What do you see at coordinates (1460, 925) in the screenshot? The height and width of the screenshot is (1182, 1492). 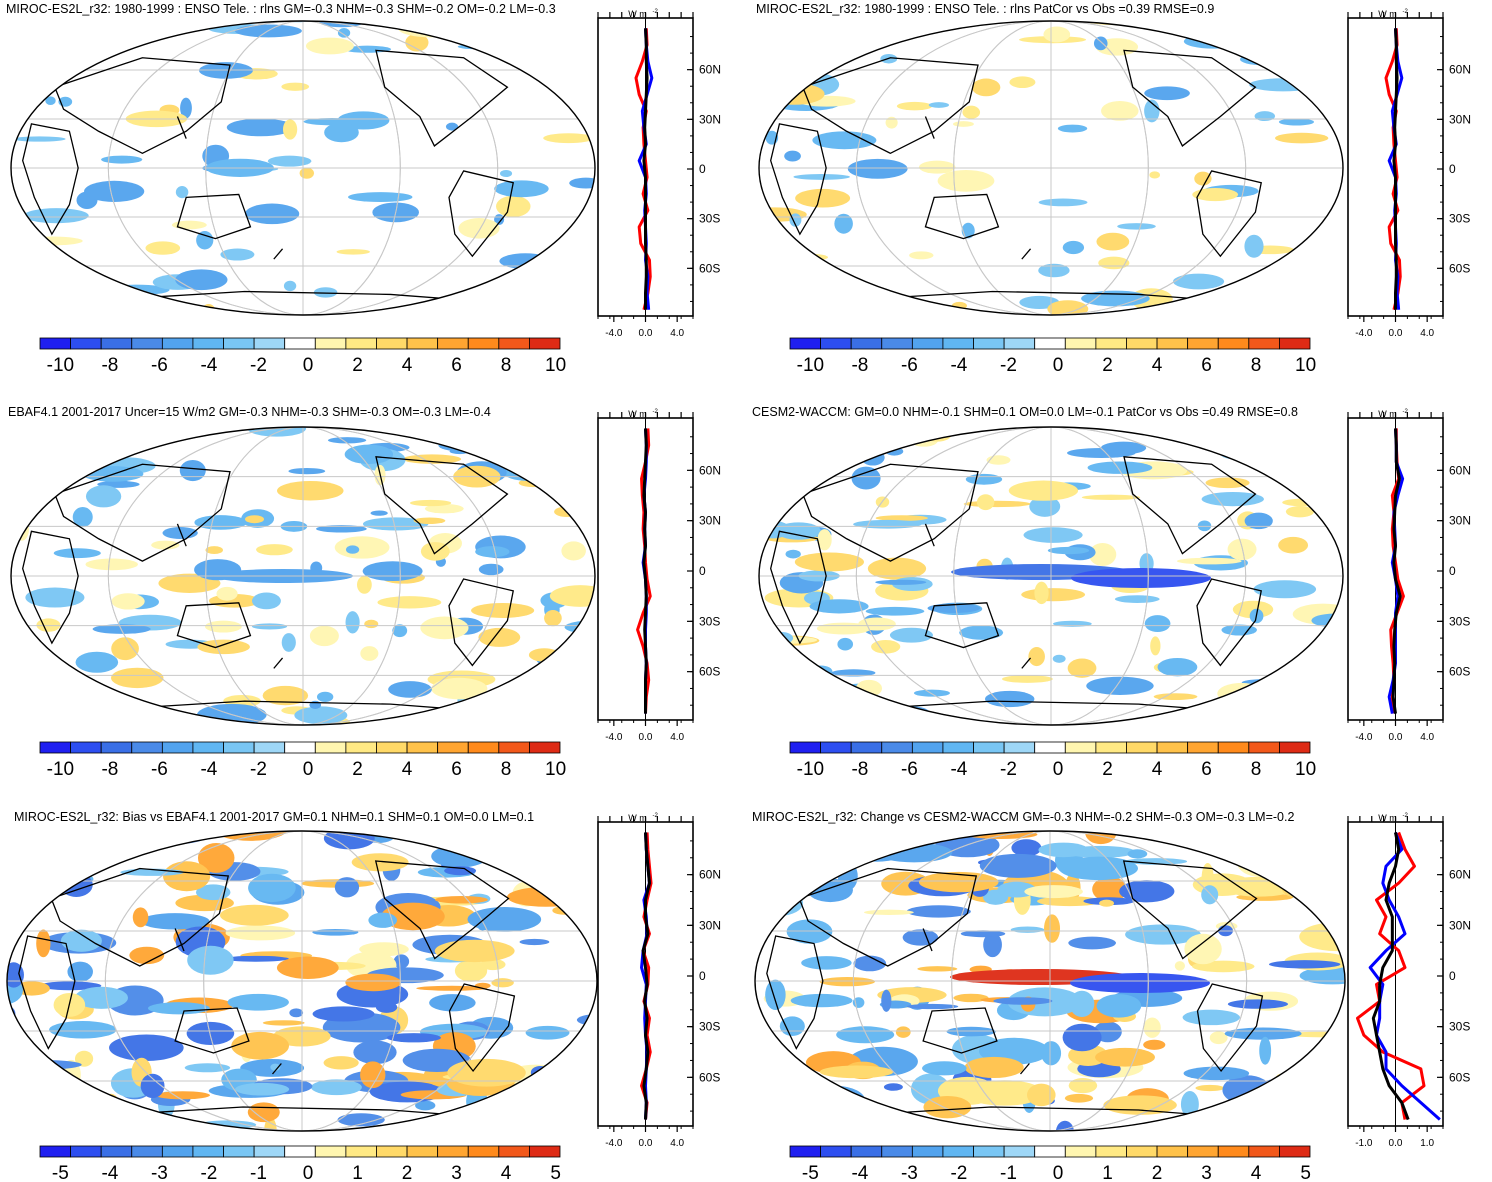 I see `profile-6-ytick-2: 30N` at bounding box center [1460, 925].